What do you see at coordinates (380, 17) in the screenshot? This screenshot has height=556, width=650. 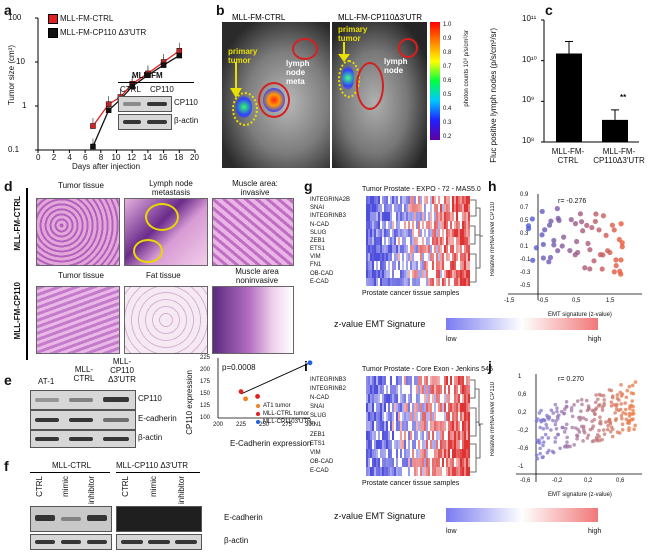 I see `b-label-cp110: MLL-FM-CP110Δ3′UTR` at bounding box center [380, 17].